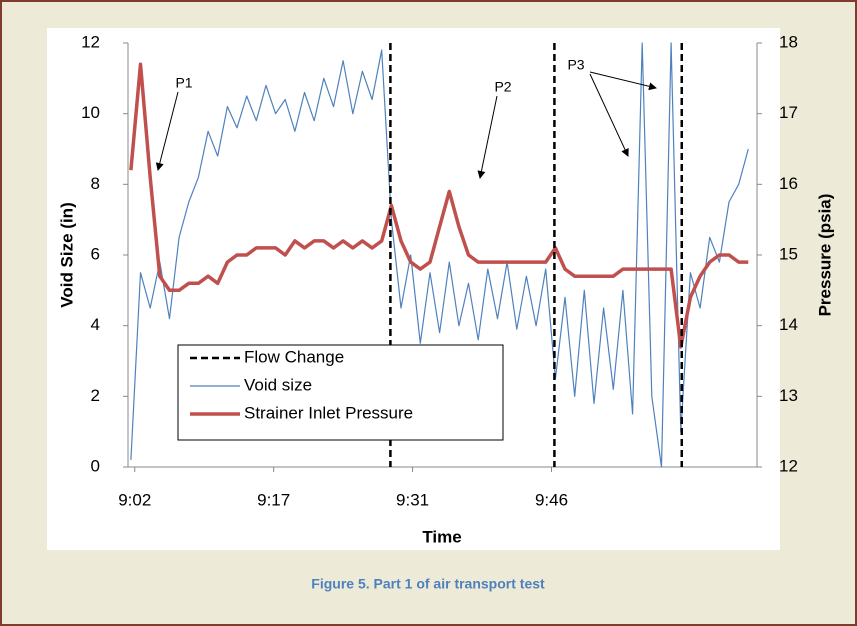 This screenshot has width=857, height=626. I want to click on y-tick-label: 10, so click(90, 112).